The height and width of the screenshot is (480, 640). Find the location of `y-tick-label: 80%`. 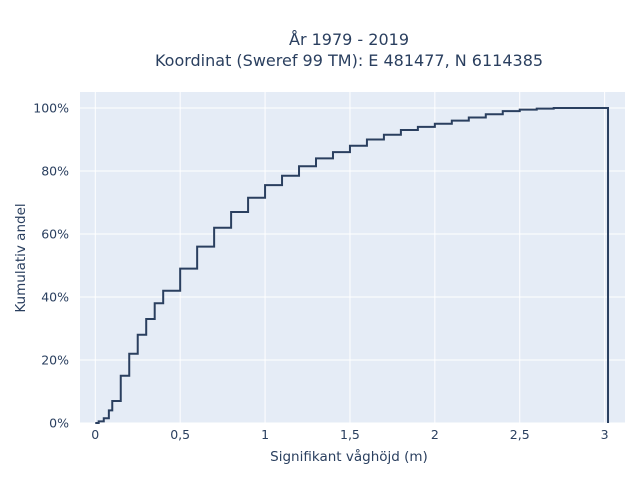

y-tick-label: 80% is located at coordinates (55, 171).